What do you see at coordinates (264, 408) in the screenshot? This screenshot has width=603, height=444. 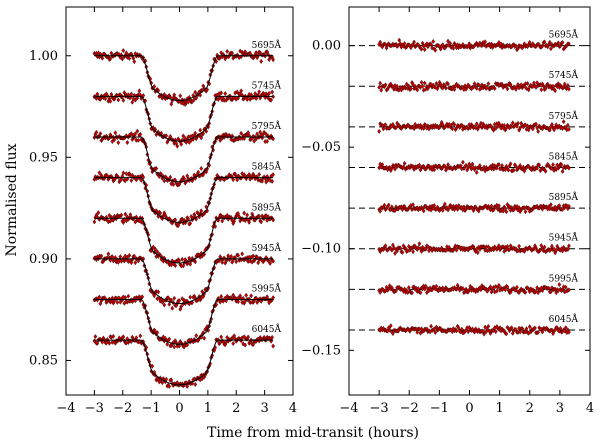 I see `left-xtick-label: 3` at bounding box center [264, 408].